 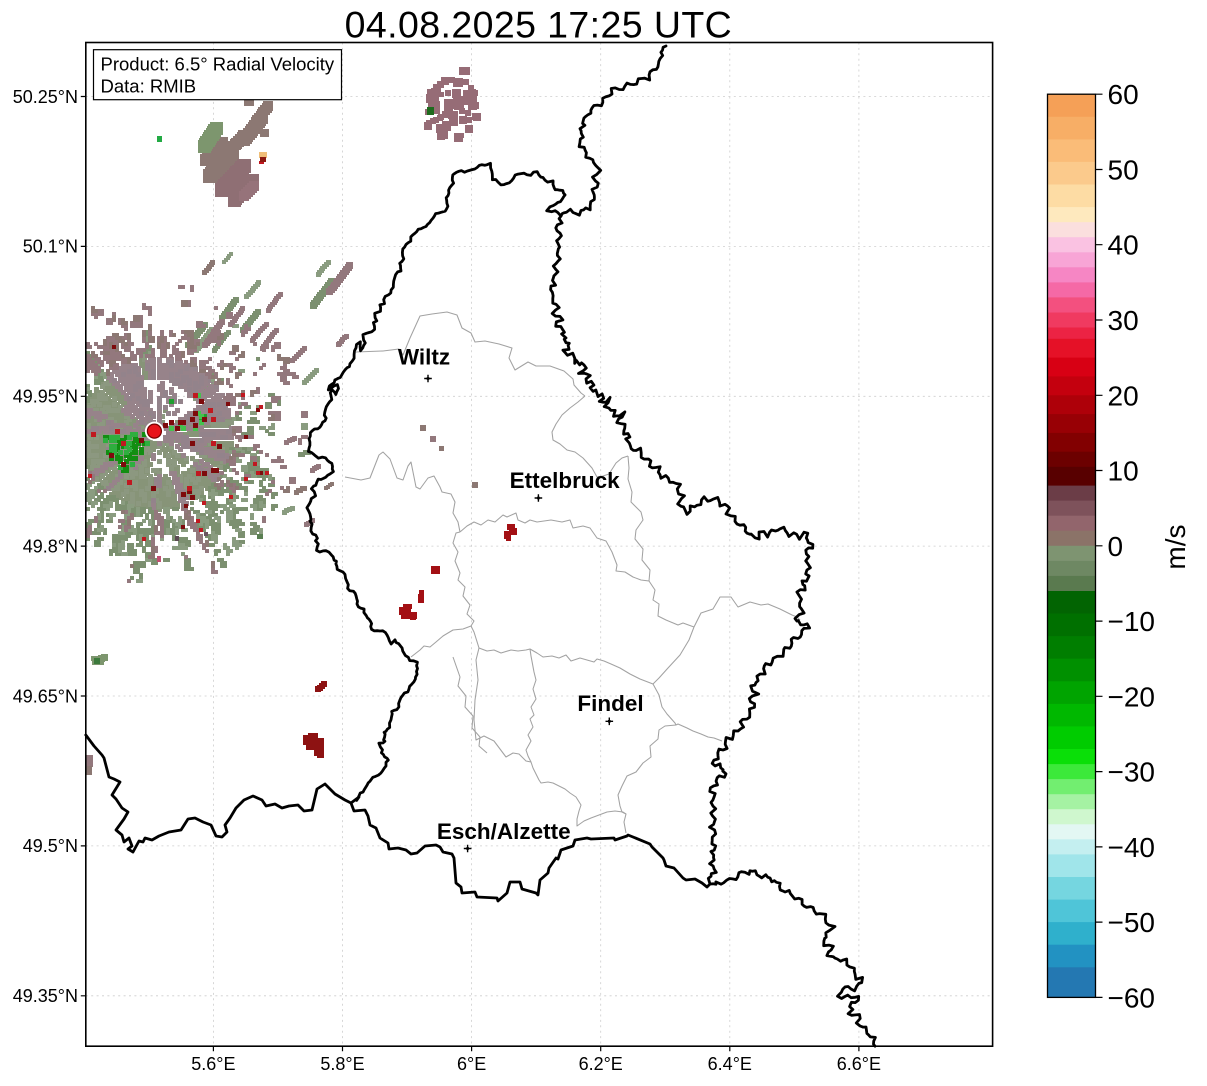 I want to click on svg-text: 50.1°N, so click(x=50, y=247).